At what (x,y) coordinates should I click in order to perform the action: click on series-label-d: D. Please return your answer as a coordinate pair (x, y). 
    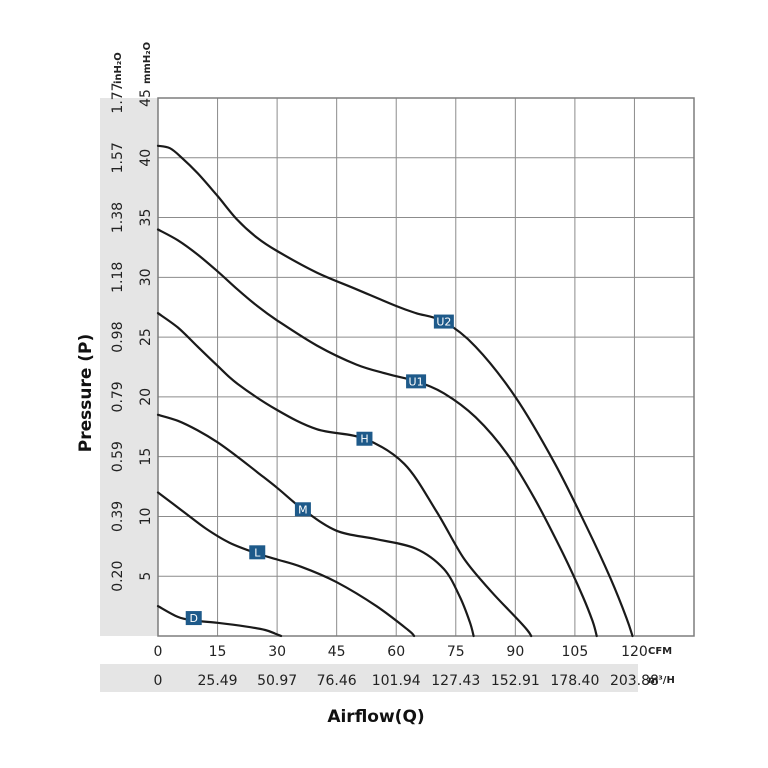
    Looking at the image, I should click on (193, 618).